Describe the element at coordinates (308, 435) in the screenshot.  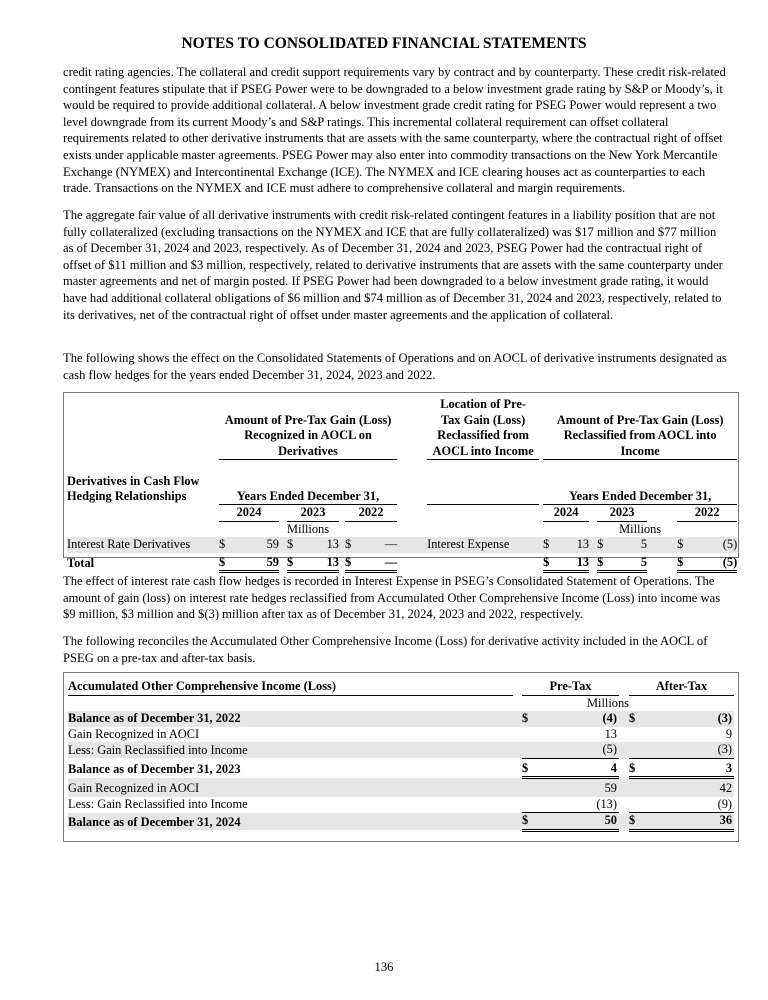
I see `header-line: Recognized in AOCL on` at that location.